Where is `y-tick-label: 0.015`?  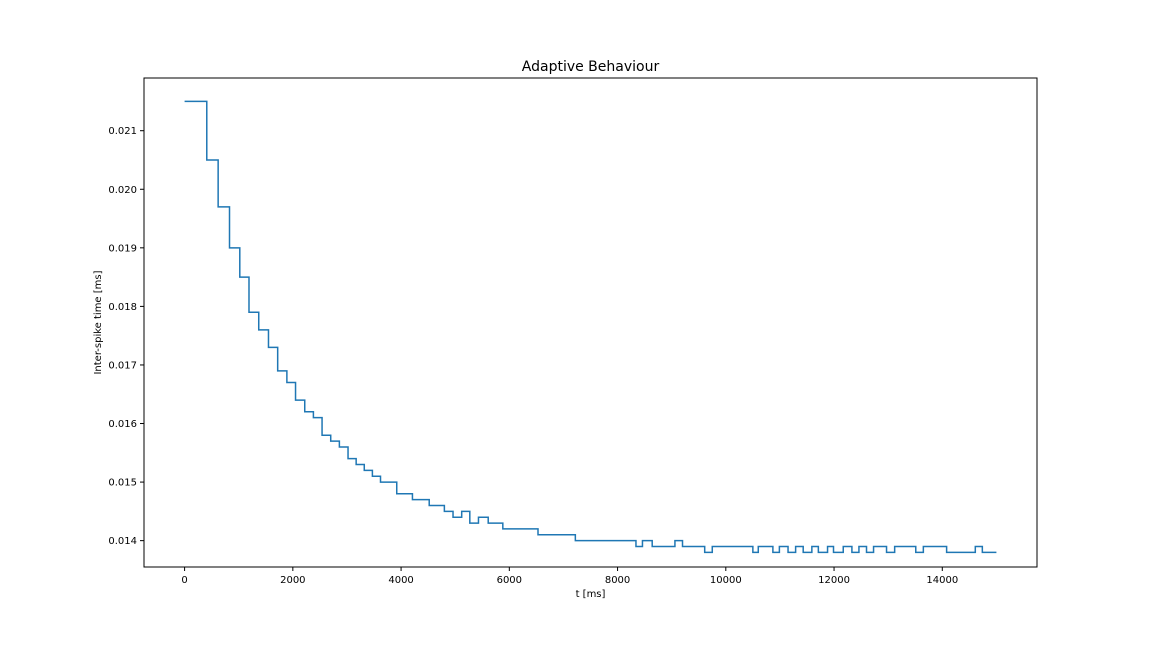
y-tick-label: 0.015 is located at coordinates (122, 483).